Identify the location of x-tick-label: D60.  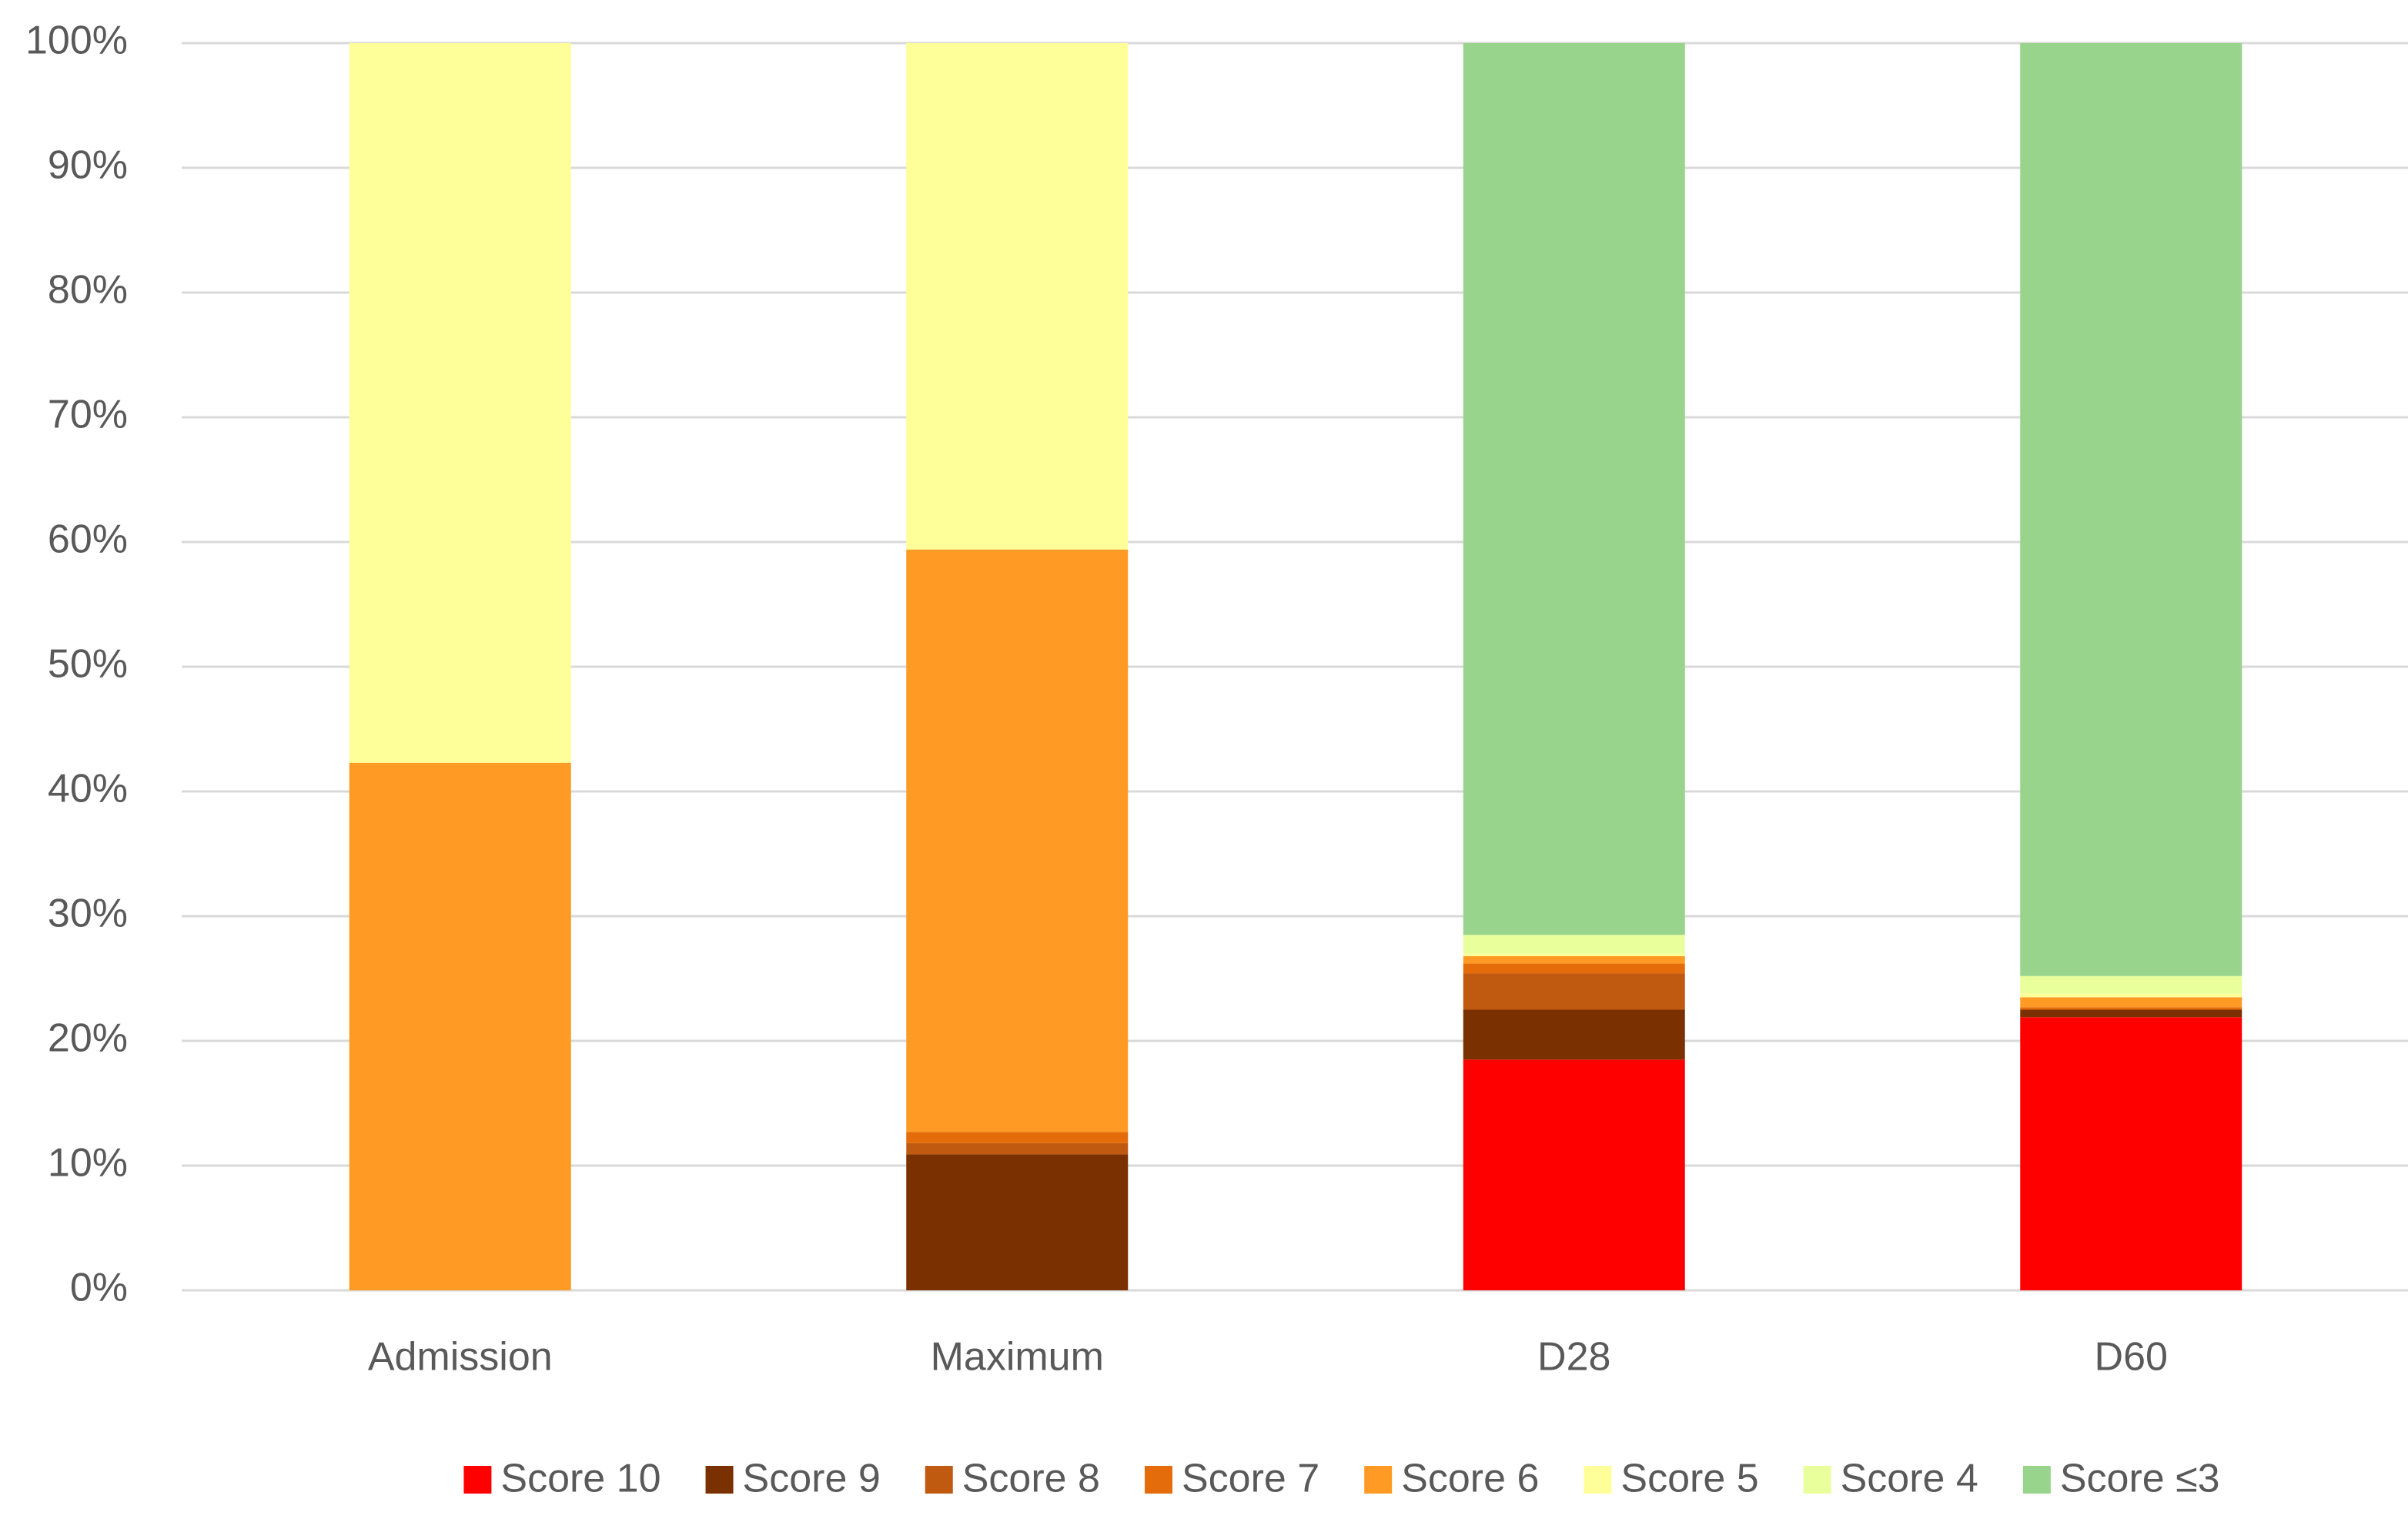
(2131, 1358).